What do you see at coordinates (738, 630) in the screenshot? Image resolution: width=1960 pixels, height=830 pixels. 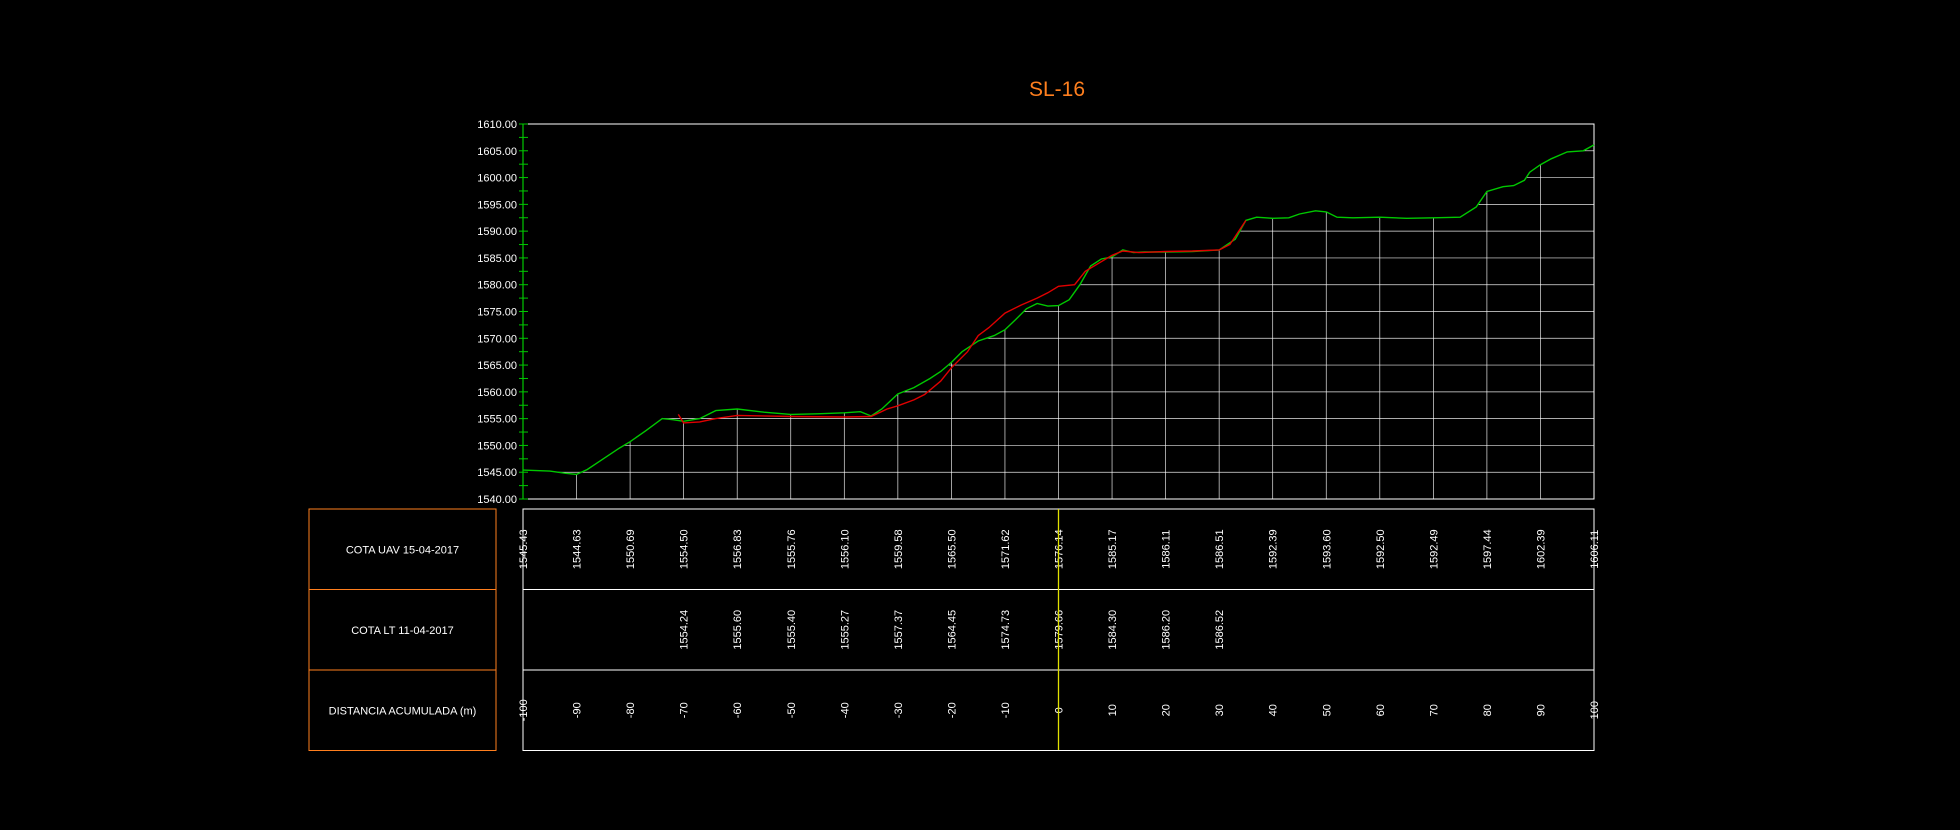 I see `table-cell-value: 1555.60` at bounding box center [738, 630].